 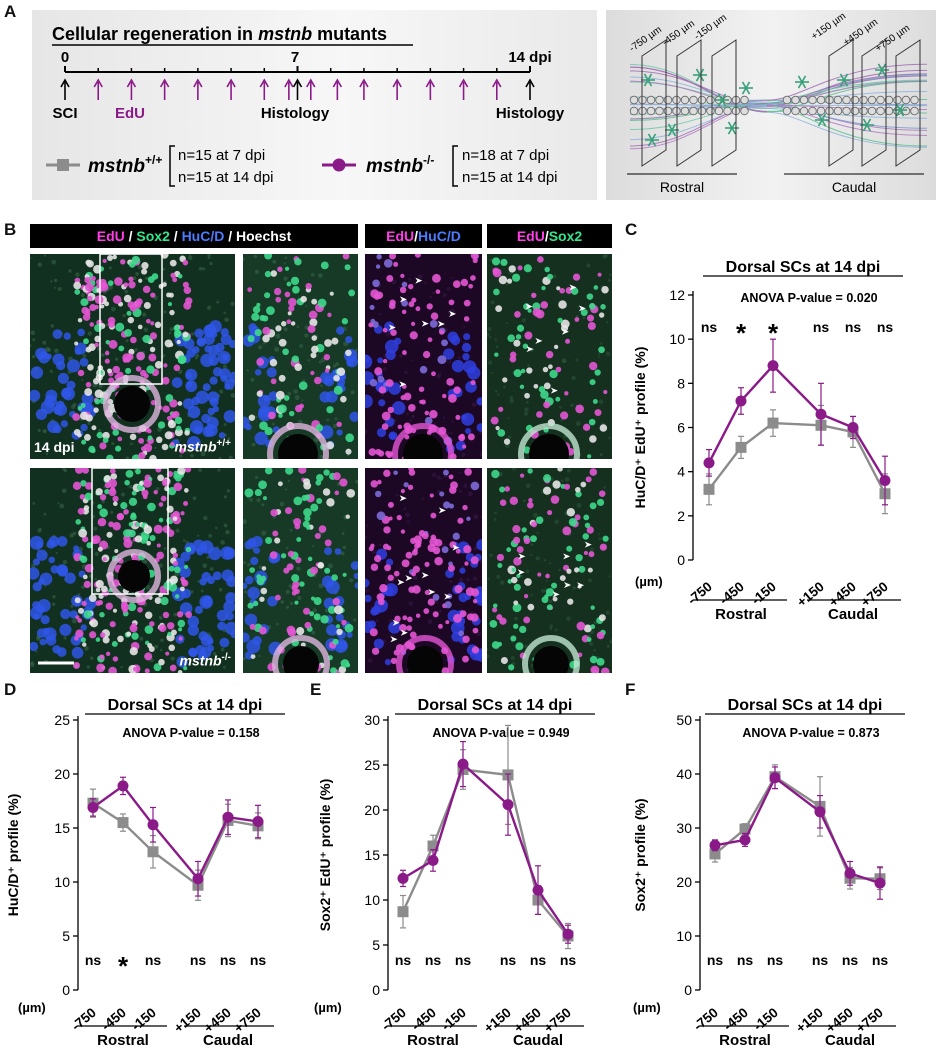 I want to click on central-canal-ring, so click(x=551, y=654).